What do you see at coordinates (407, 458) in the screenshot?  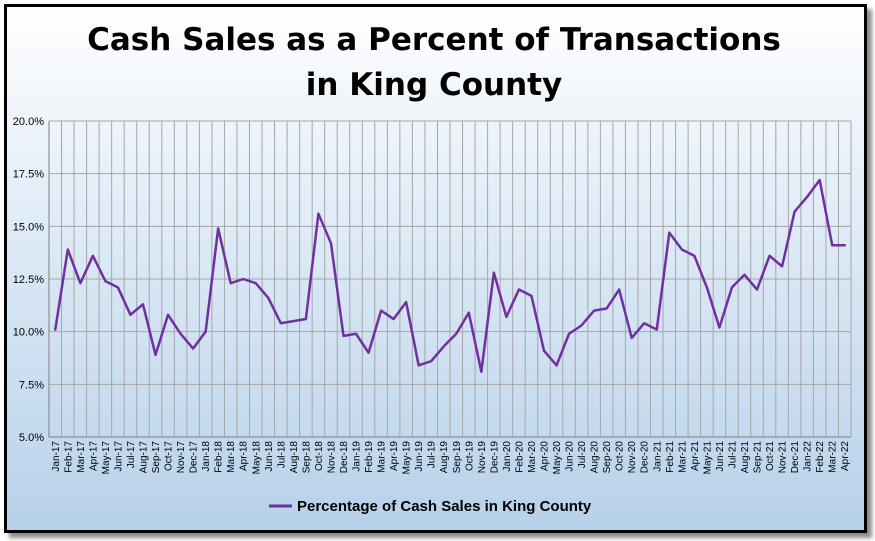 I see `x-tick-label: May-19` at bounding box center [407, 458].